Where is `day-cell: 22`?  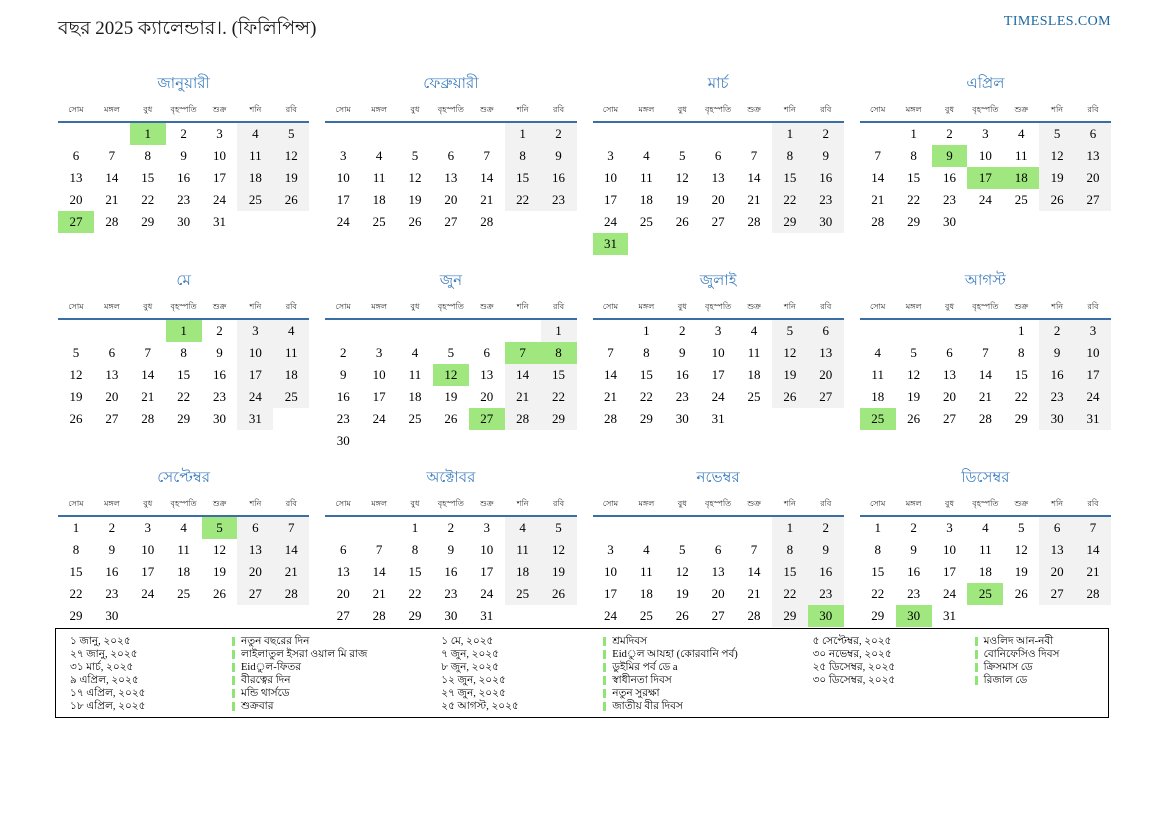
day-cell: 22 is located at coordinates (558, 397).